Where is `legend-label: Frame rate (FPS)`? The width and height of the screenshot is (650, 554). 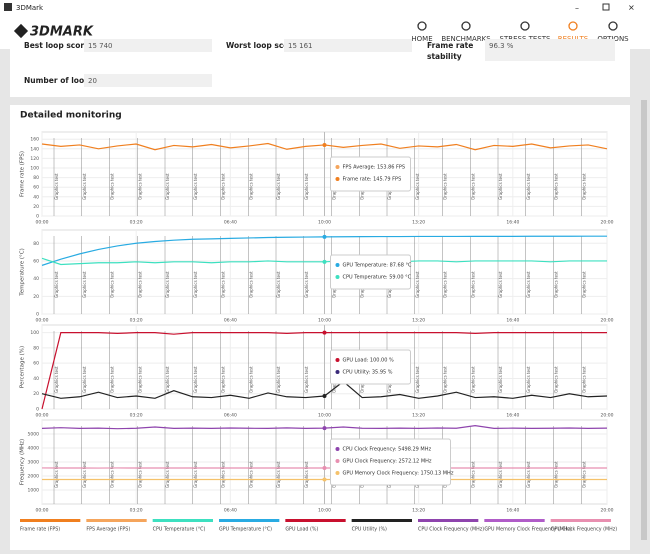 legend-label: Frame rate (FPS) is located at coordinates (40, 530).